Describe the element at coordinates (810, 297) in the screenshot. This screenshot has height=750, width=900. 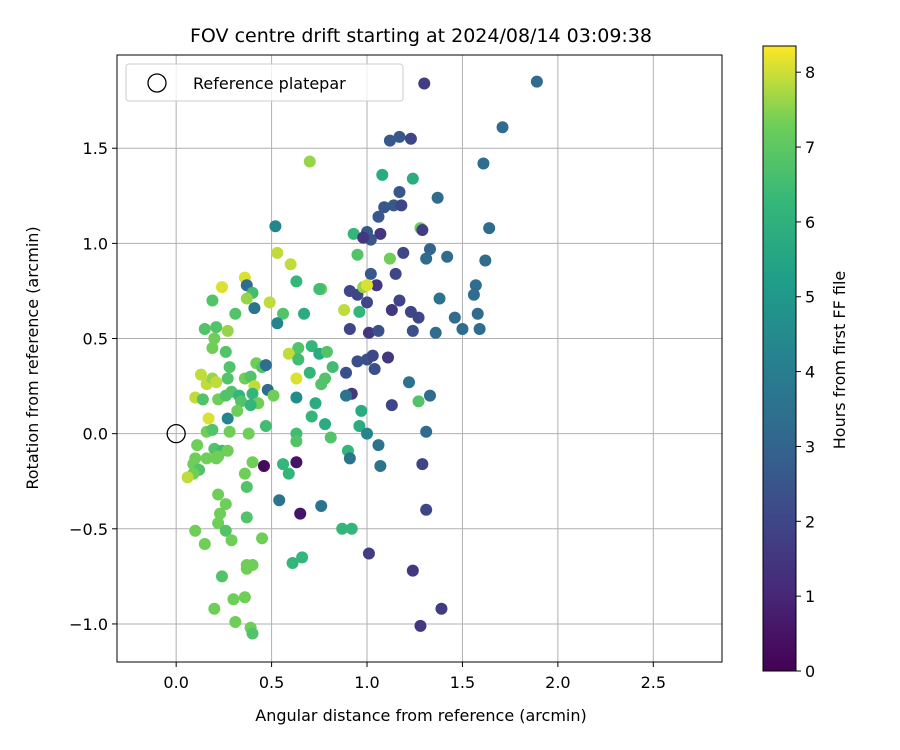
I see `colorbar-tick-label: 5` at that location.